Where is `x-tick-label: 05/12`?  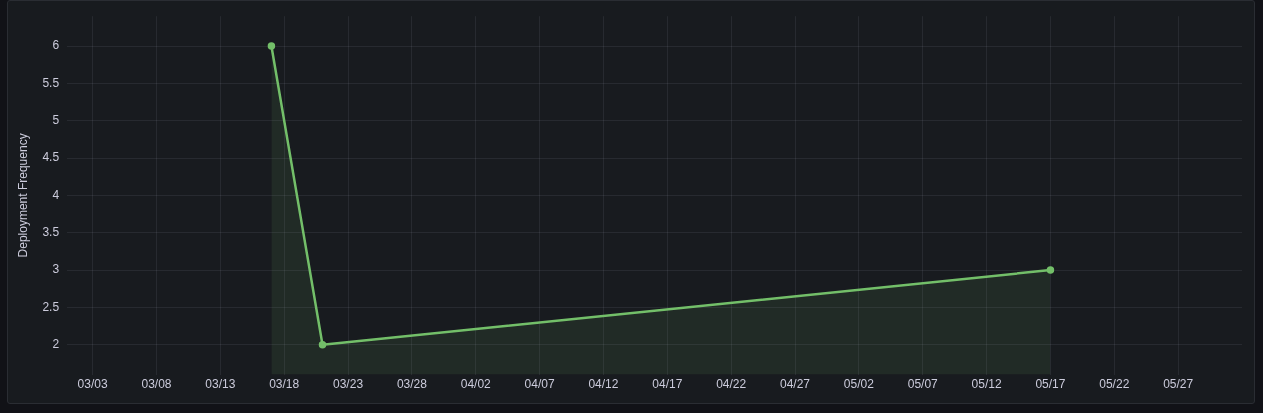
x-tick-label: 05/12 is located at coordinates (986, 384).